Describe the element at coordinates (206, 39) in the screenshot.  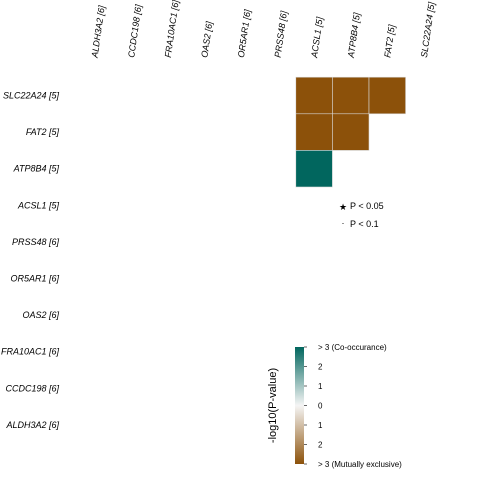
I see `column-label: OAS2 [6]` at that location.